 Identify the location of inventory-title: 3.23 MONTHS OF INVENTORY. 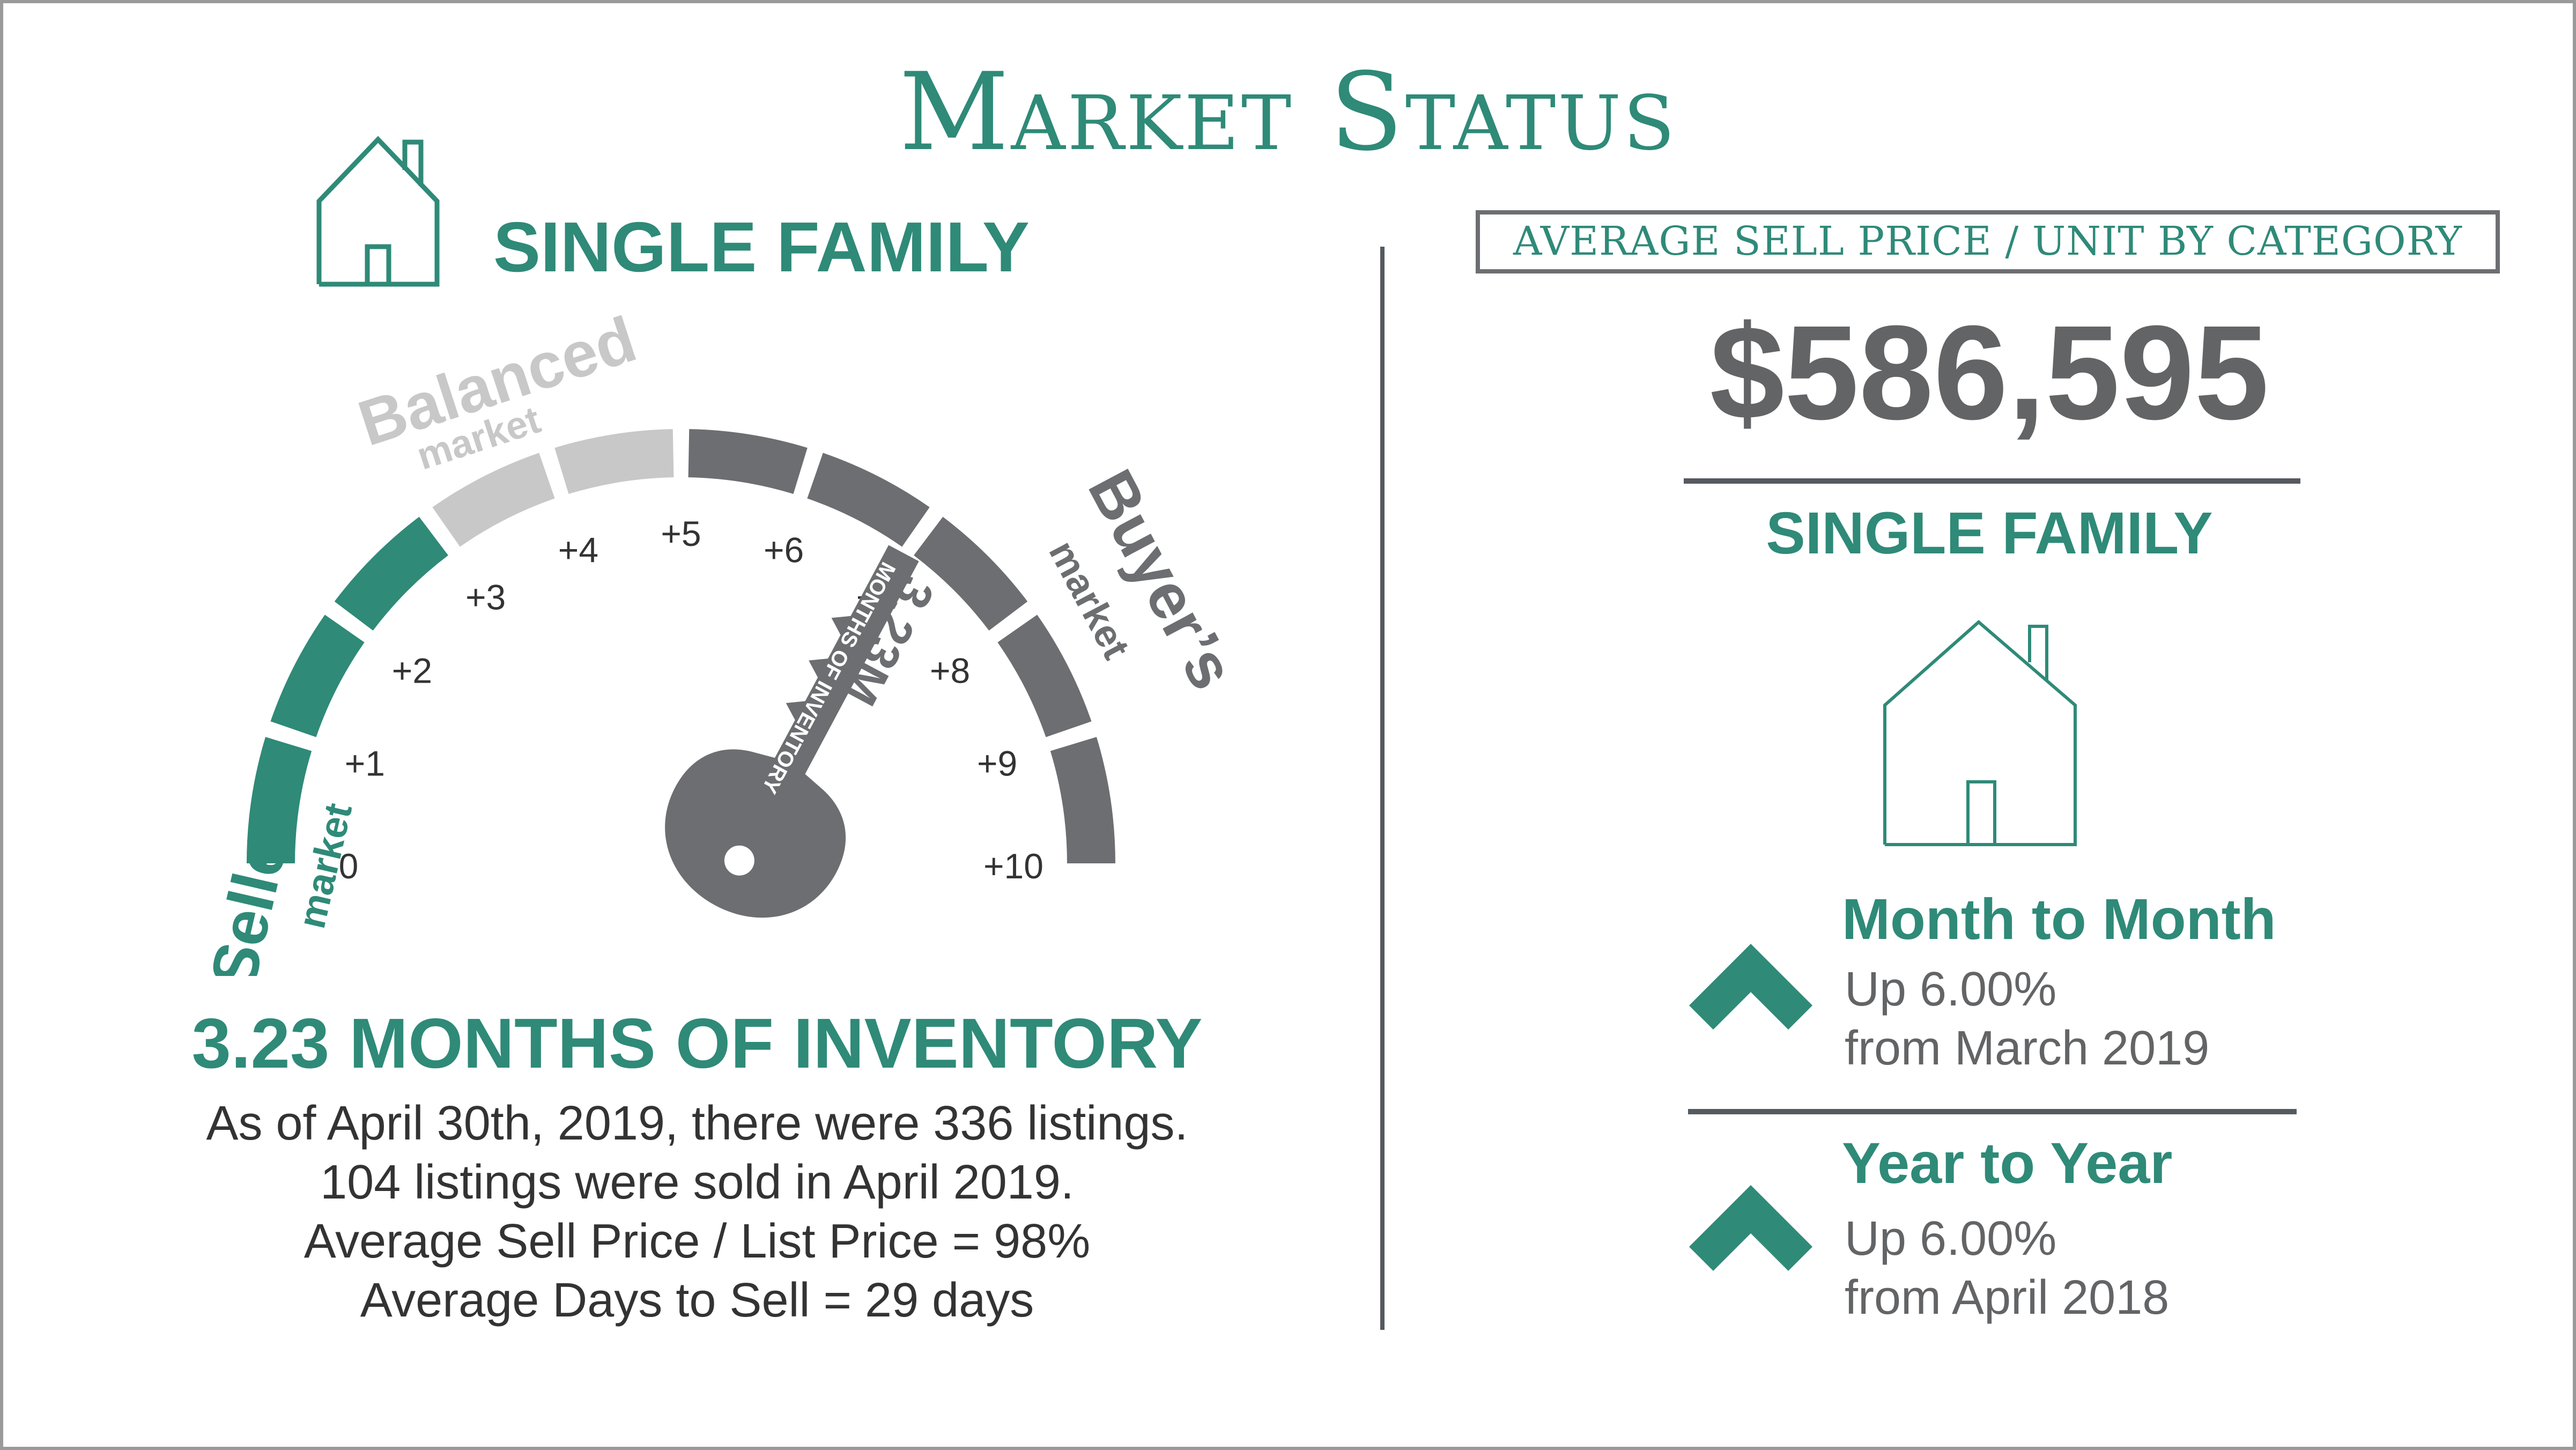
(697, 1043).